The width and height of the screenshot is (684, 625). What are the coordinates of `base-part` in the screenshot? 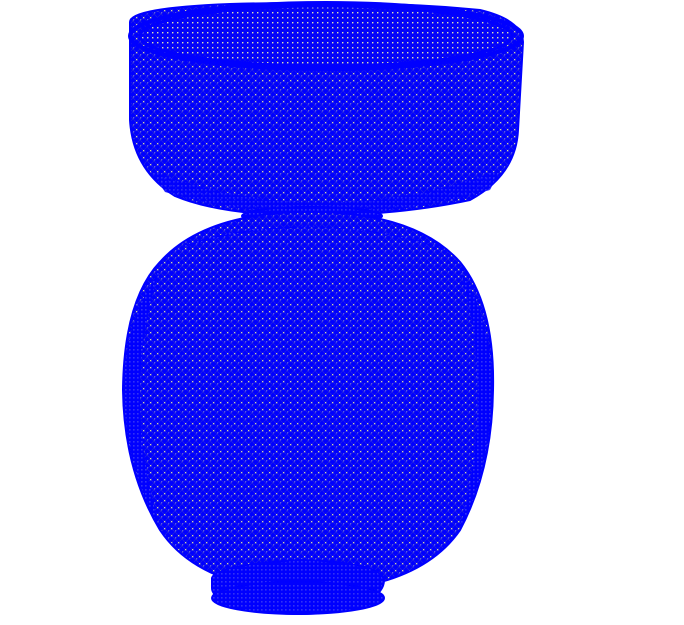 It's located at (298, 586).